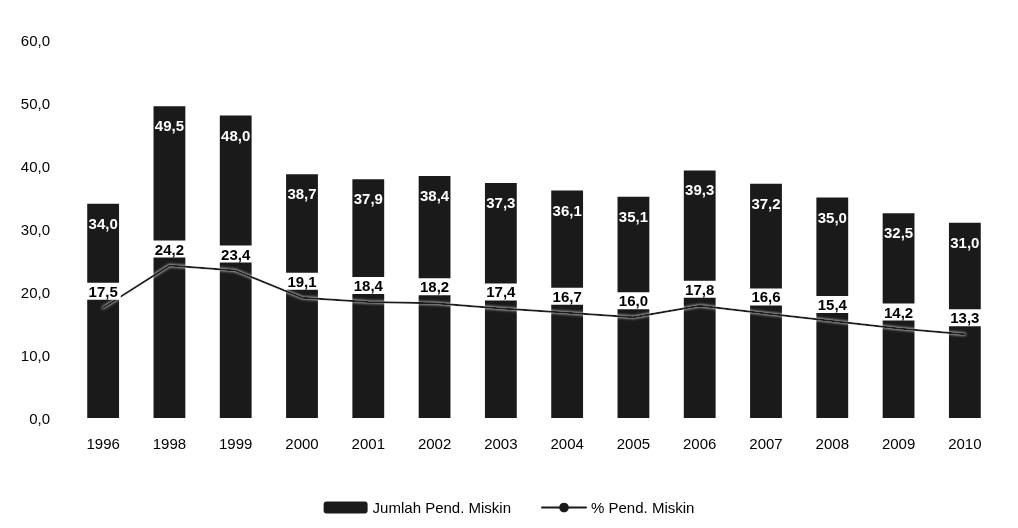  What do you see at coordinates (368, 443) in the screenshot?
I see `x-tick-label: 2001` at bounding box center [368, 443].